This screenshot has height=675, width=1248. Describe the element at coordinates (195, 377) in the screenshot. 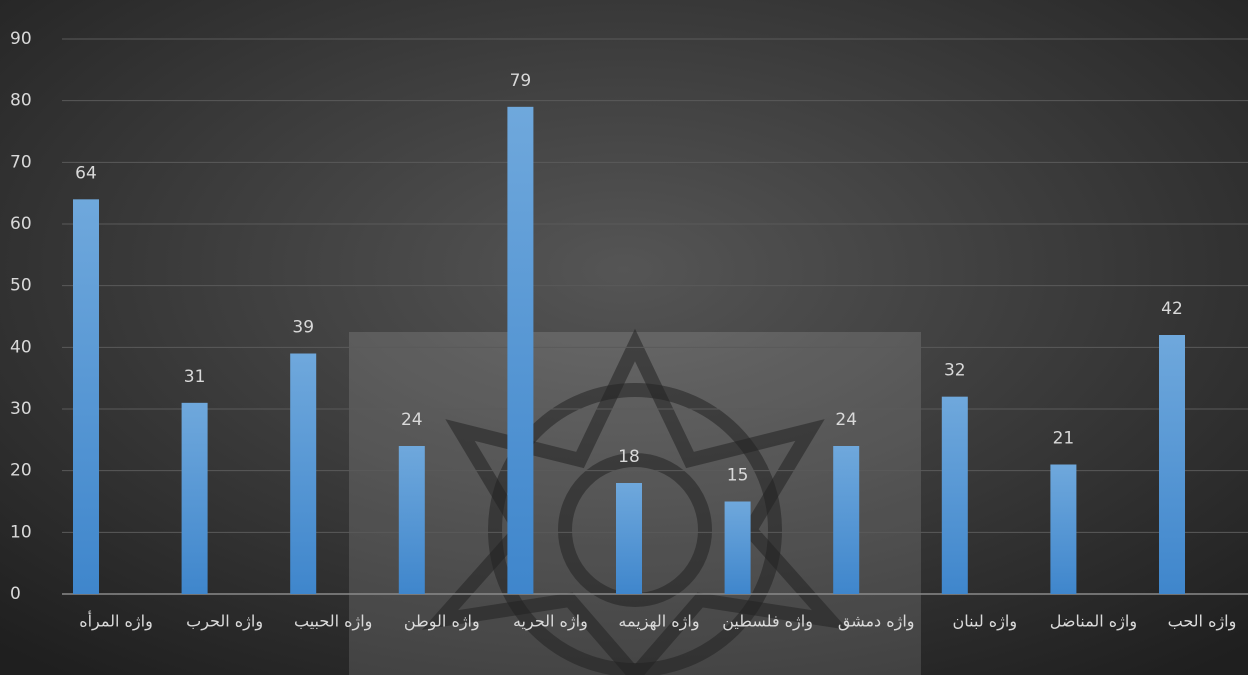

I see `data-label: 31` at that location.